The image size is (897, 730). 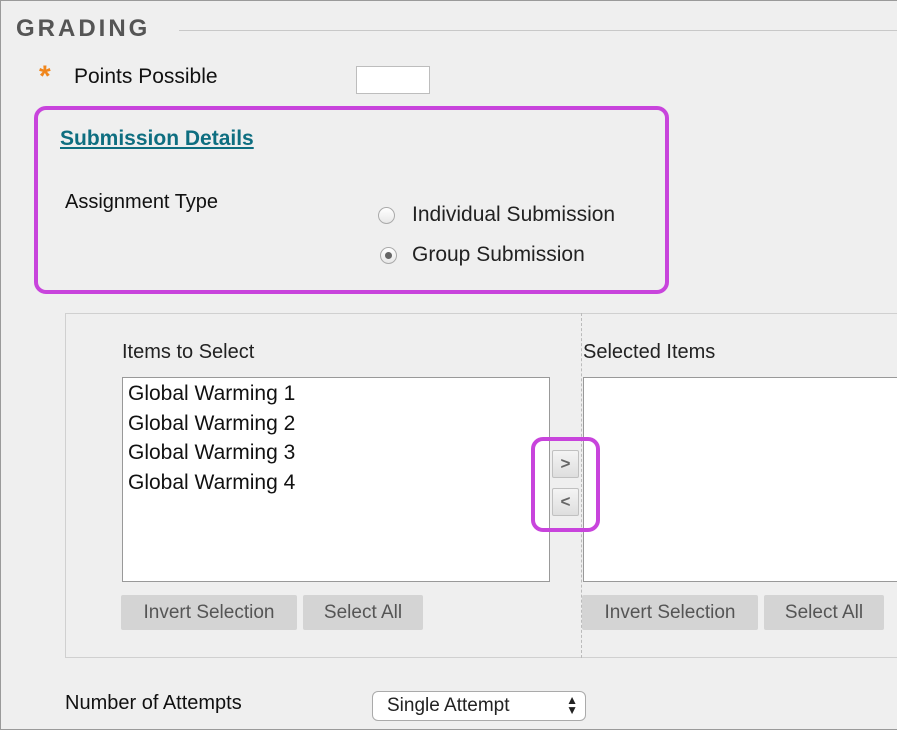 I want to click on asterisk-icon: *, so click(x=45, y=76).